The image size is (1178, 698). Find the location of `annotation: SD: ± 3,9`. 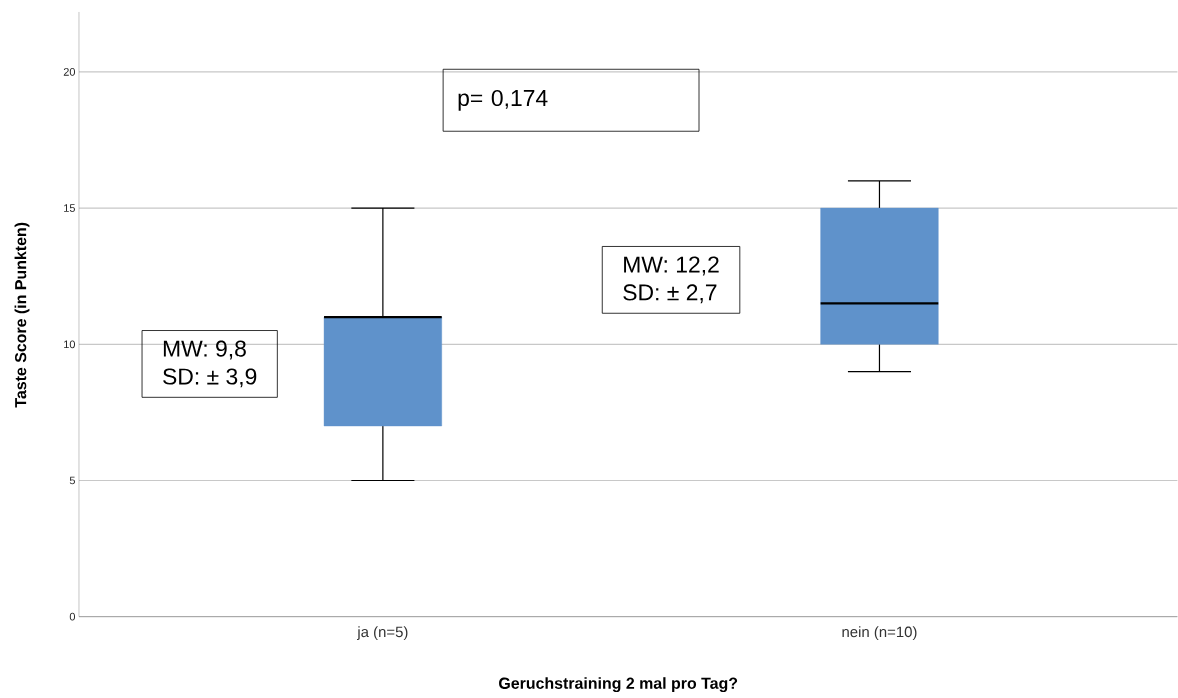

annotation: SD: ± 3,9 is located at coordinates (210, 378).